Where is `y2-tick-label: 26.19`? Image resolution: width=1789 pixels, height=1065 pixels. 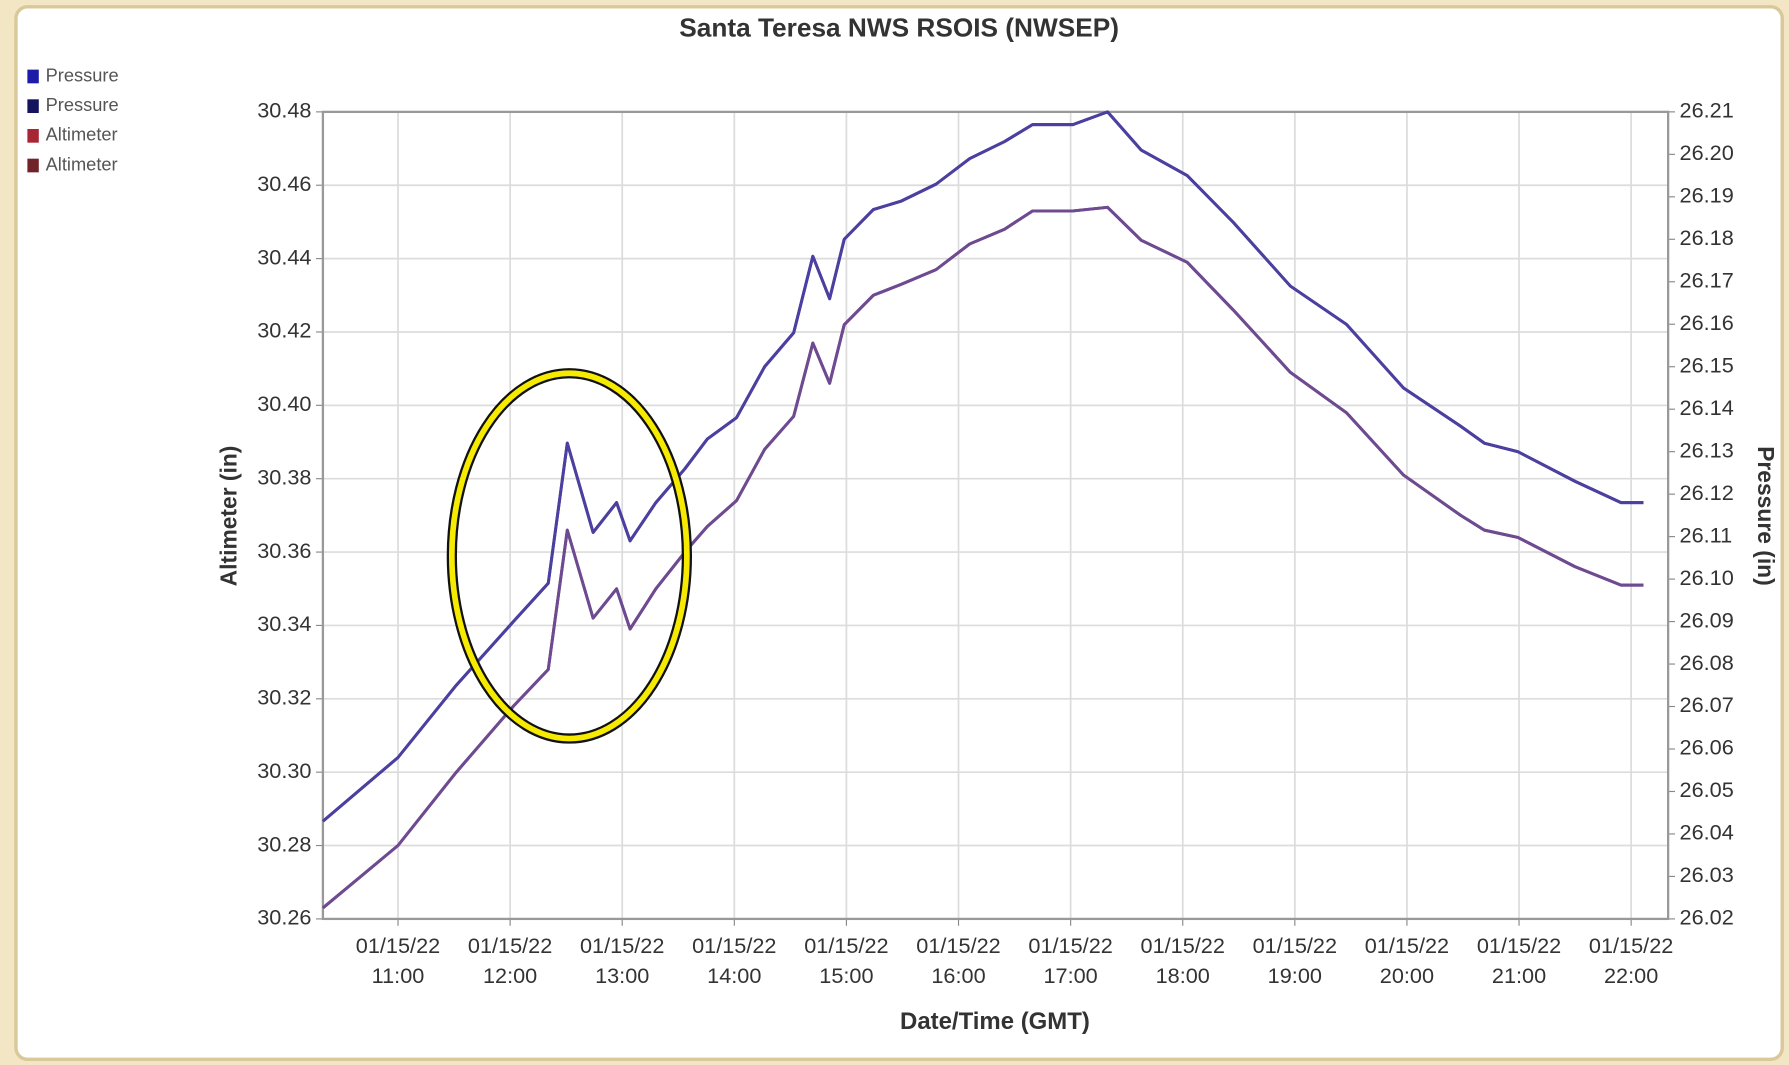 y2-tick-label: 26.19 is located at coordinates (1707, 195).